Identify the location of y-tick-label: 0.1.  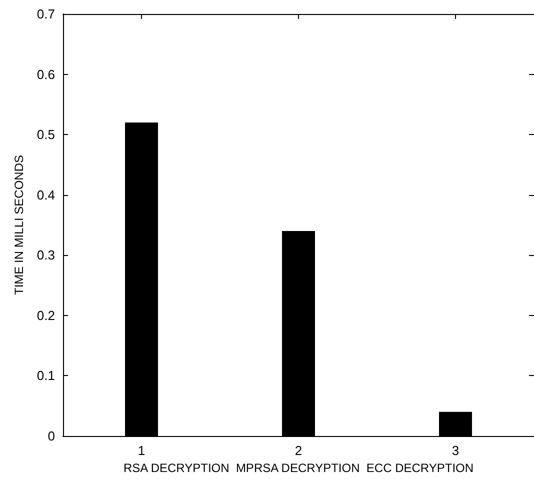
(45, 376).